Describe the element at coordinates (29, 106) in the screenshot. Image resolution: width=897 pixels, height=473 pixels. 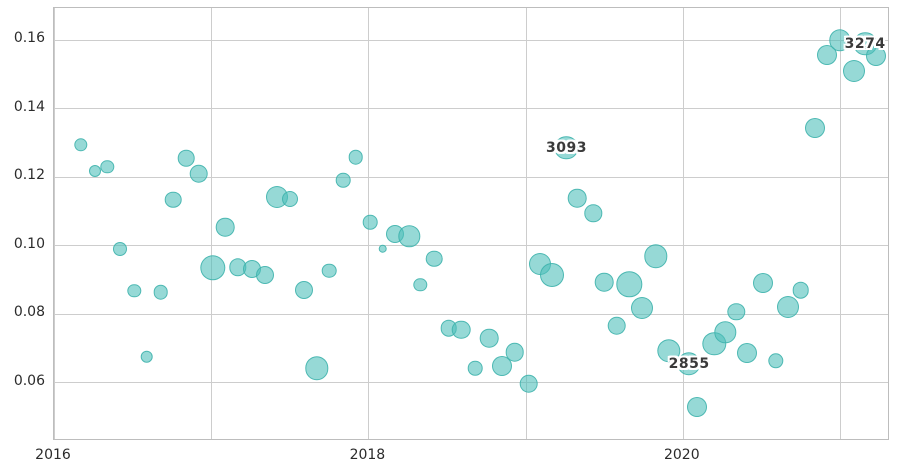
I see `y-tick-label: 0.14` at that location.